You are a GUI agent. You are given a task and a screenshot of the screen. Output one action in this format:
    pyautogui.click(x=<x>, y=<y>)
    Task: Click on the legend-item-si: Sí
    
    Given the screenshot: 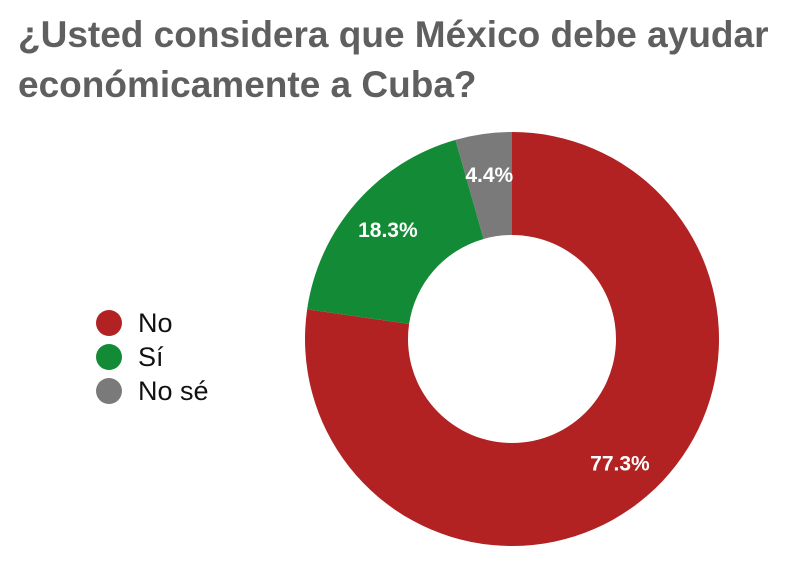 What is the action you would take?
    pyautogui.click(x=152, y=357)
    